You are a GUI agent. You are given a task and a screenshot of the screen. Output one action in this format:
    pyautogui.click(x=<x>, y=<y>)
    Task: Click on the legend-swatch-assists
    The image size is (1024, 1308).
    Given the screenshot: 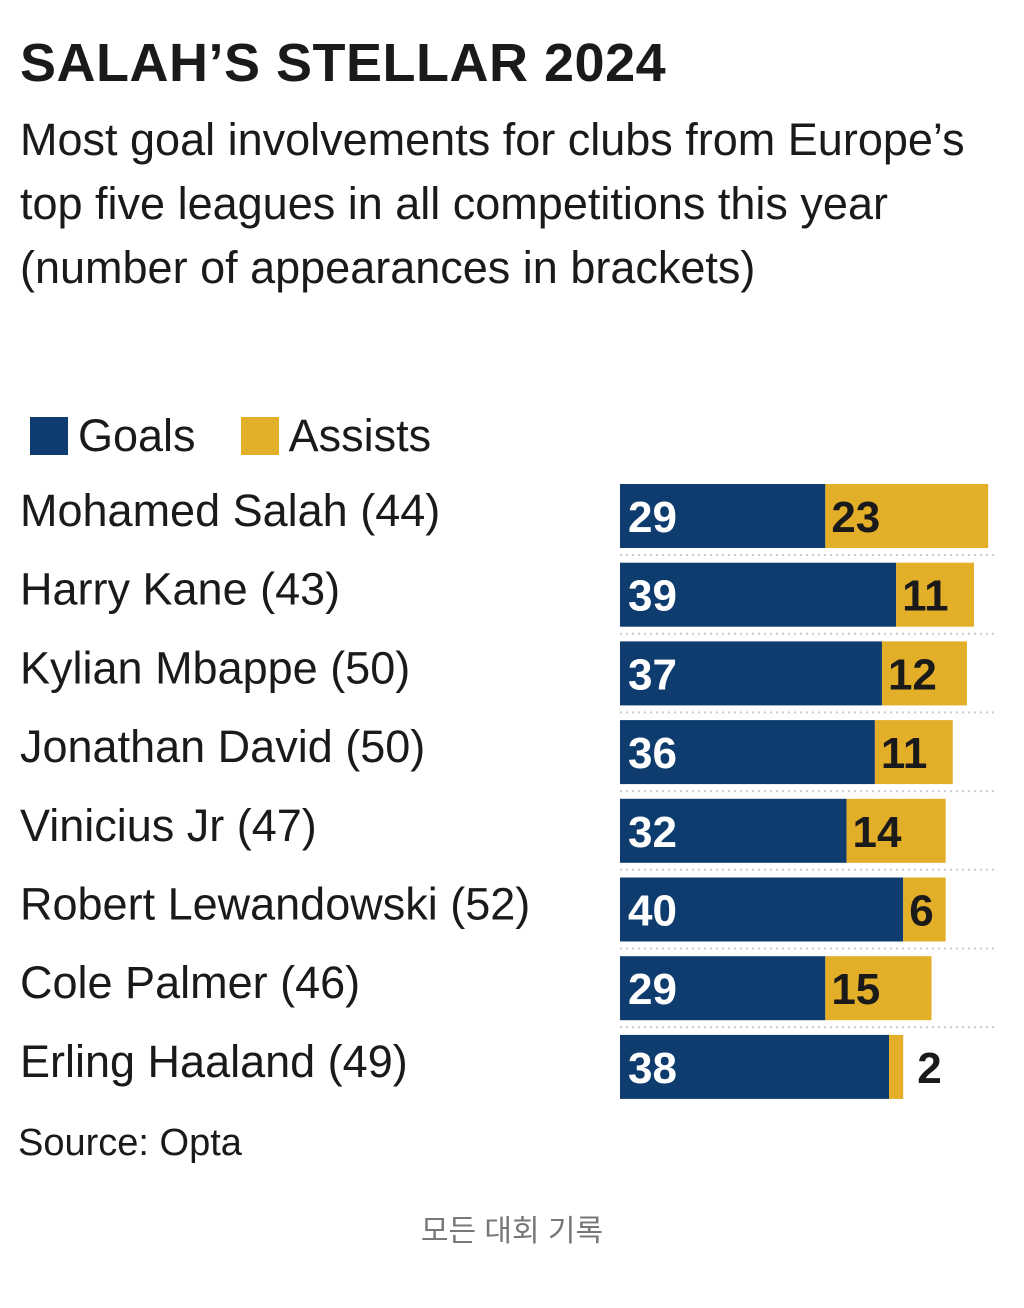 What is the action you would take?
    pyautogui.click(x=259, y=436)
    